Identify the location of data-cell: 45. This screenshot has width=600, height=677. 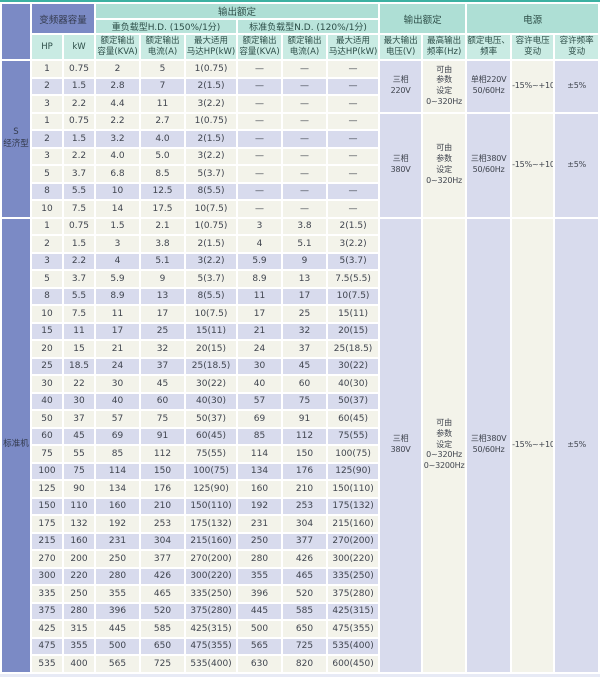
(163, 384).